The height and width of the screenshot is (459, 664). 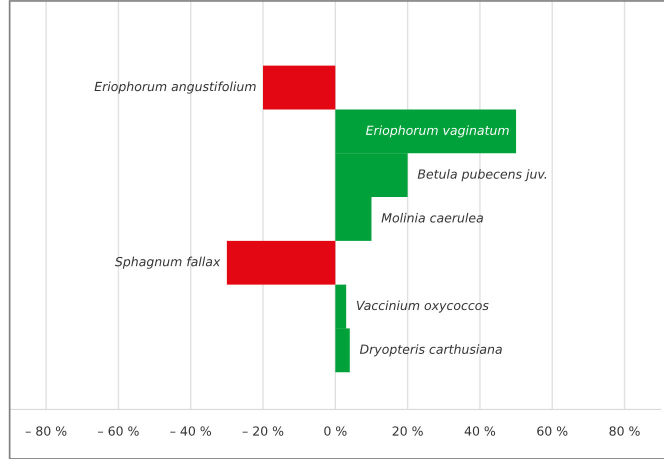 I want to click on x-tick-label: 0 %, so click(x=335, y=431).